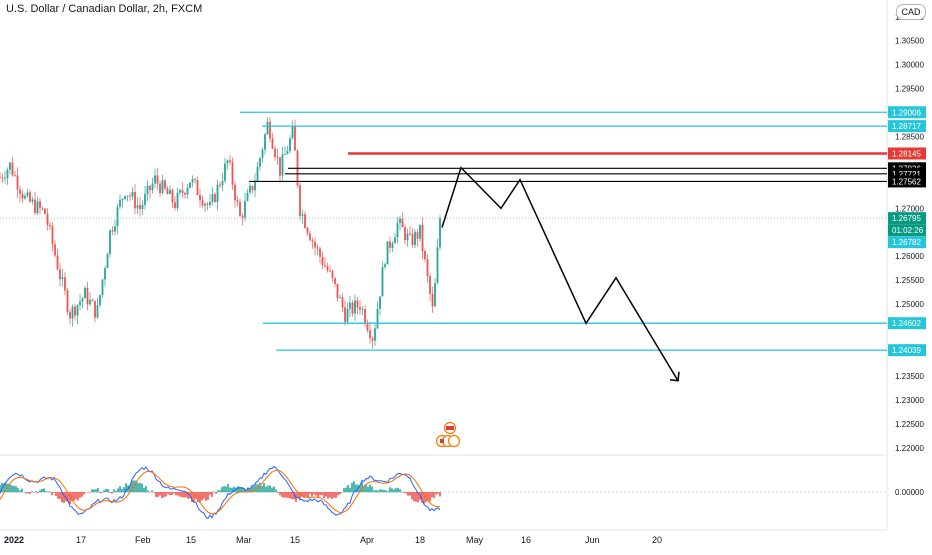  Describe the element at coordinates (906, 181) in the screenshot. I see `price-label: 1.27562` at that location.